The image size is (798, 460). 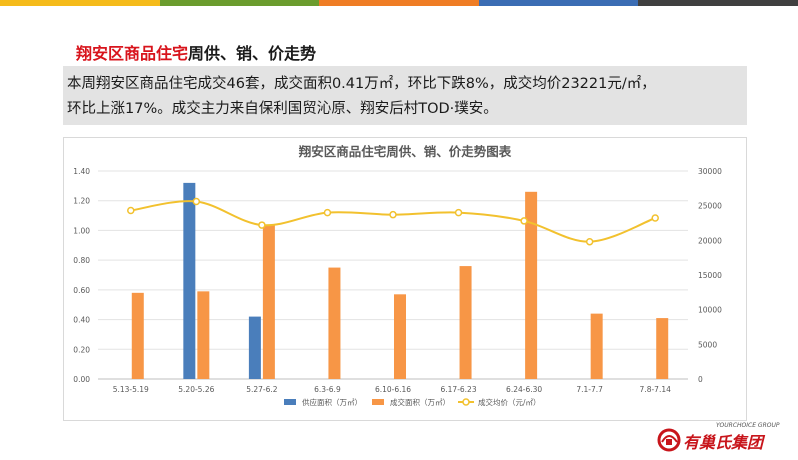 What do you see at coordinates (724, 442) in the screenshot?
I see `logo-name: 有巢氏集团` at bounding box center [724, 442].